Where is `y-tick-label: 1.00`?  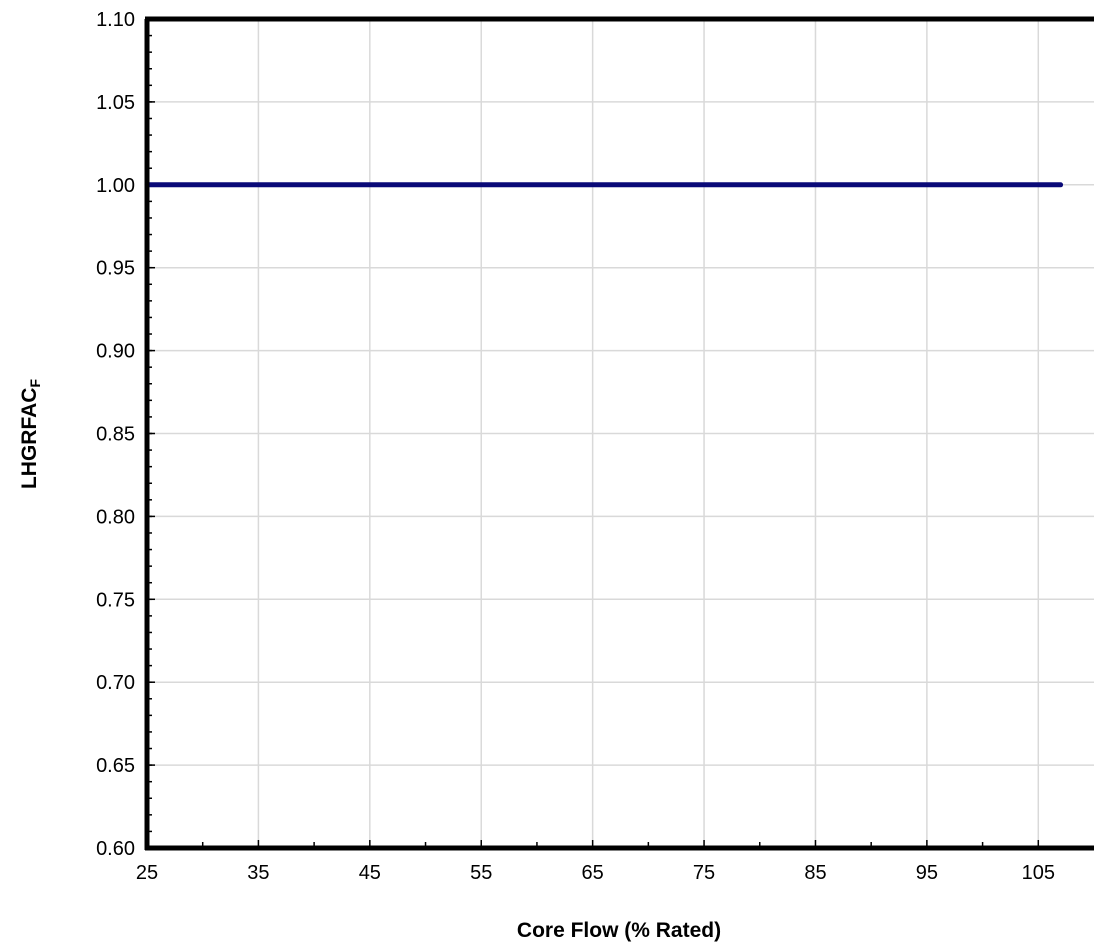 y-tick-label: 1.00 is located at coordinates (115, 186).